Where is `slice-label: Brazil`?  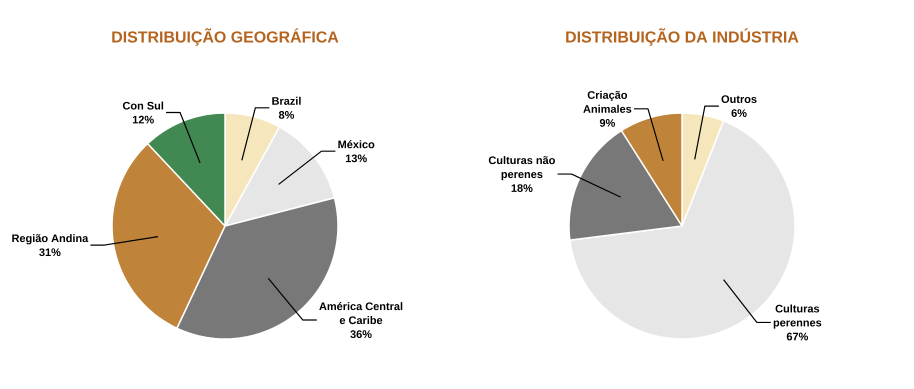
slice-label: Brazil is located at coordinates (286, 100).